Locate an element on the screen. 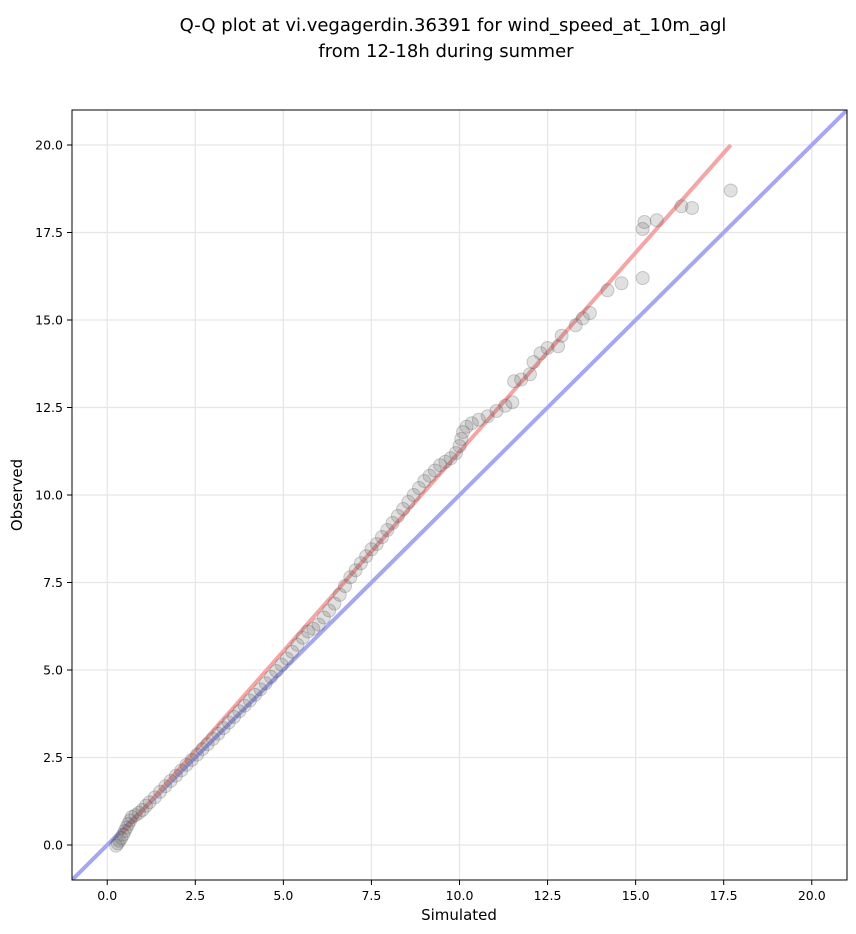 This screenshot has height=934, width=856. y-tick-label: 7.5 is located at coordinates (53, 582).